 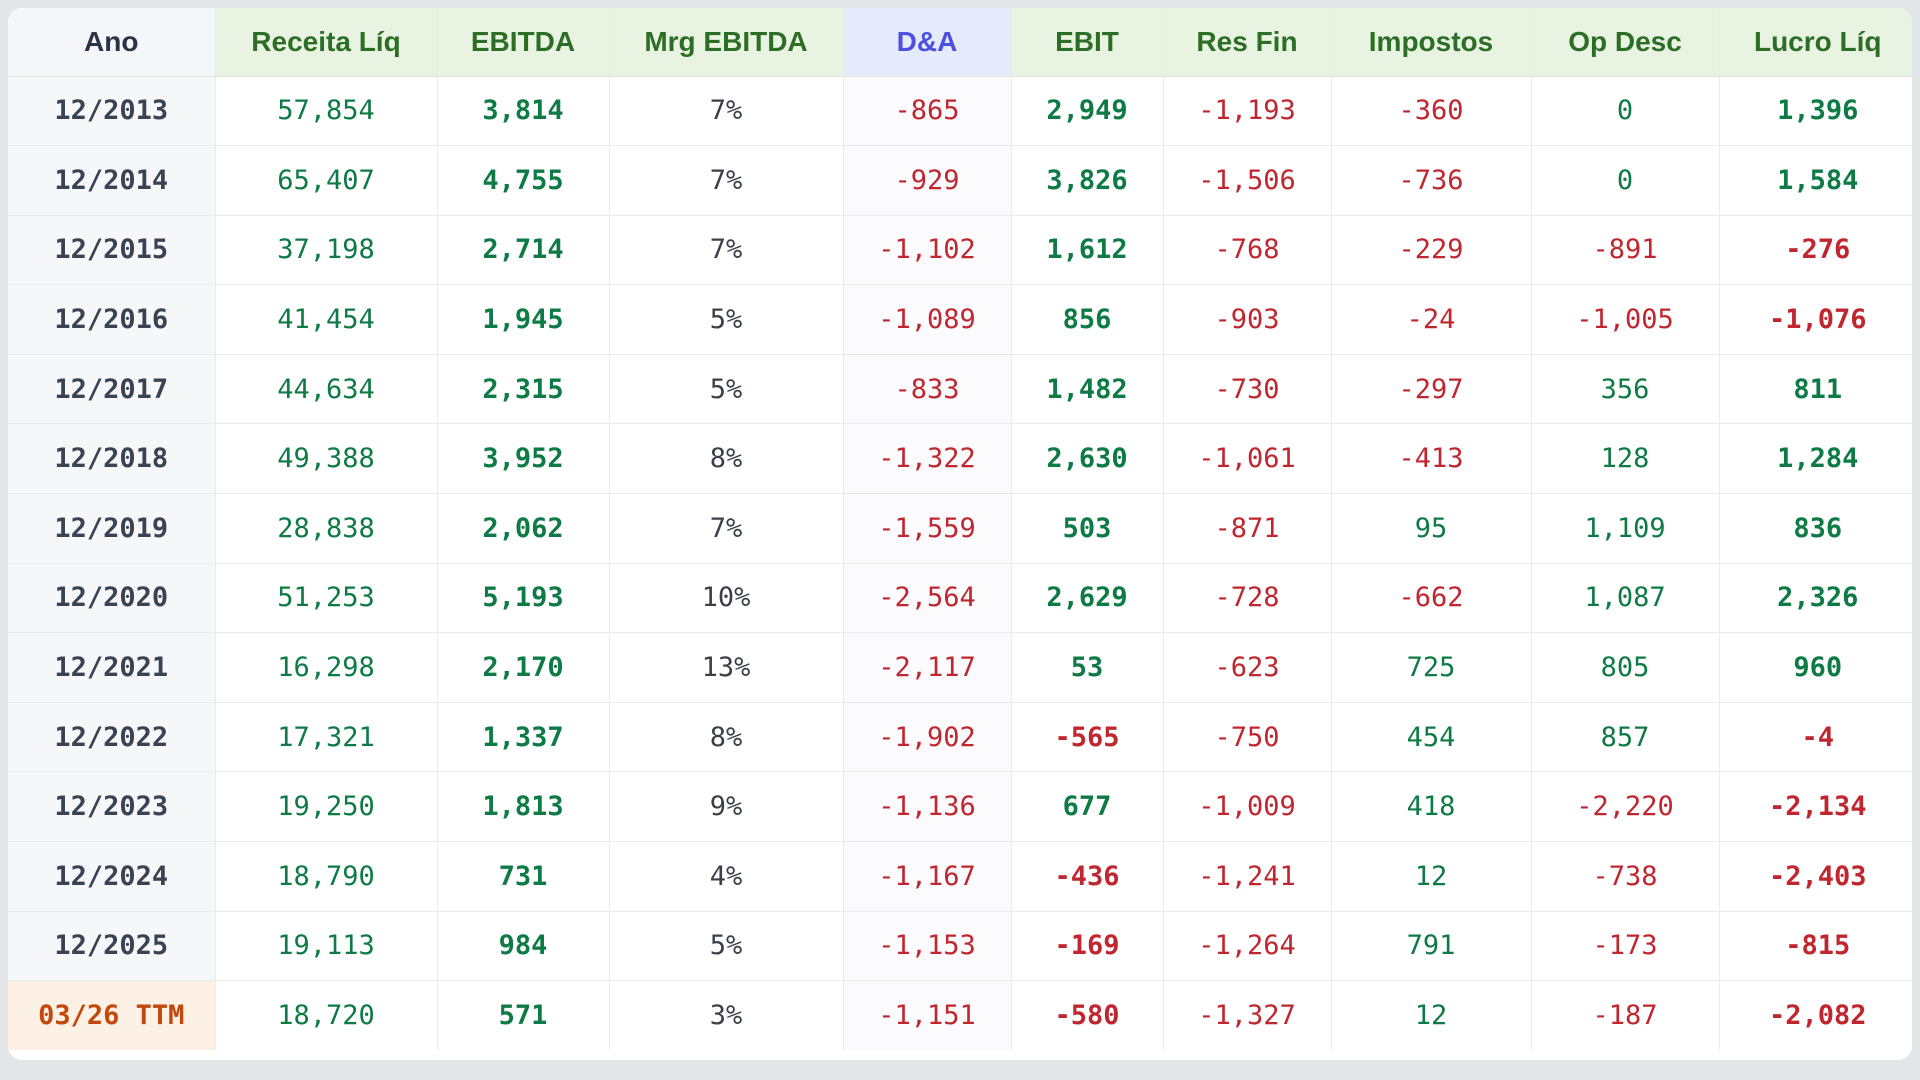 I want to click on cell-op-desc: 1,109, so click(x=1625, y=528).